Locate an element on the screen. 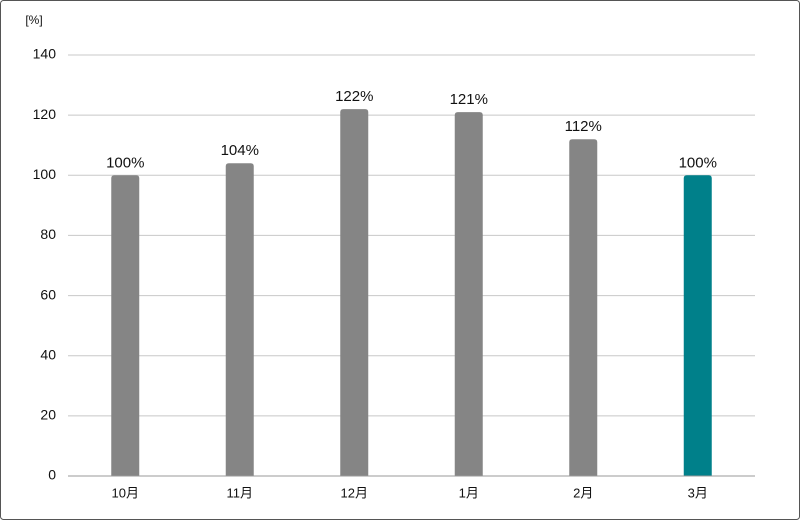 The image size is (800, 520). value-label: 122% is located at coordinates (354, 96).